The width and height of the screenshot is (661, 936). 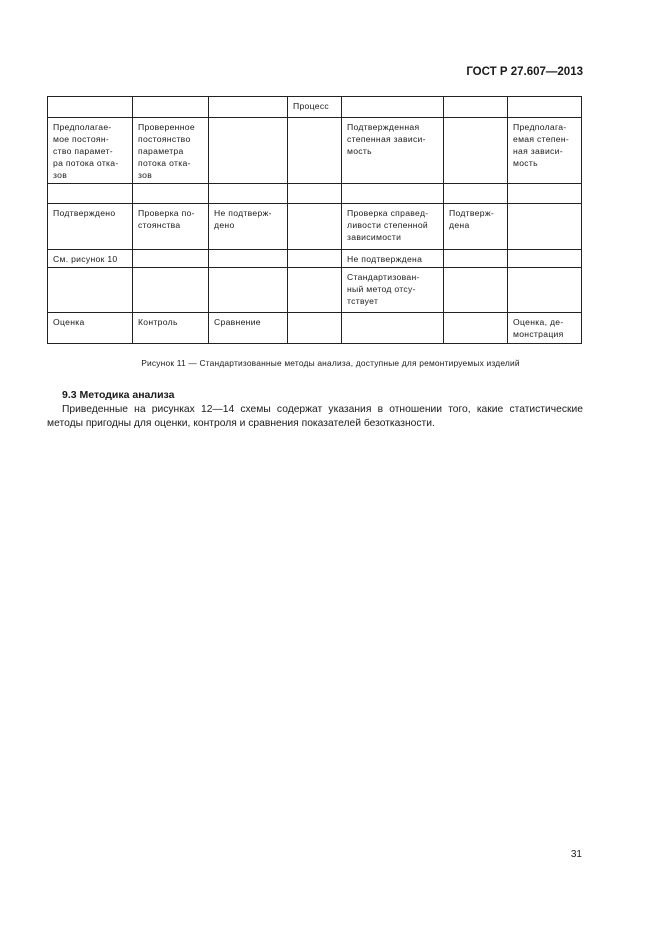 I want to click on table-row: Стандартизован- ный метод отсу- тствует, so click(x=314, y=290).